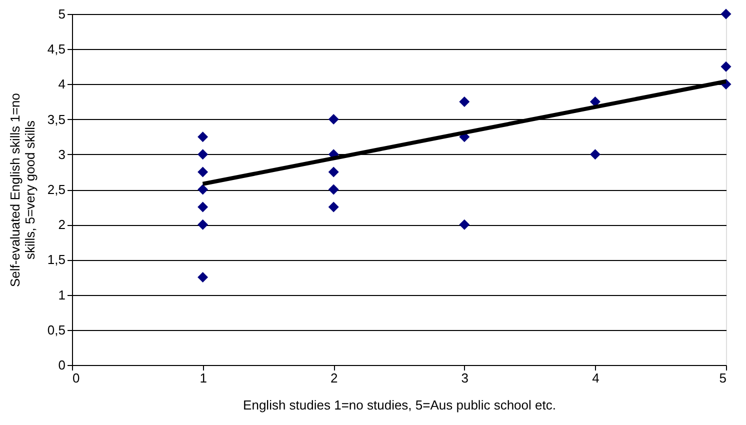  Describe the element at coordinates (76, 378) in the screenshot. I see `x-tick-label: 0` at that location.